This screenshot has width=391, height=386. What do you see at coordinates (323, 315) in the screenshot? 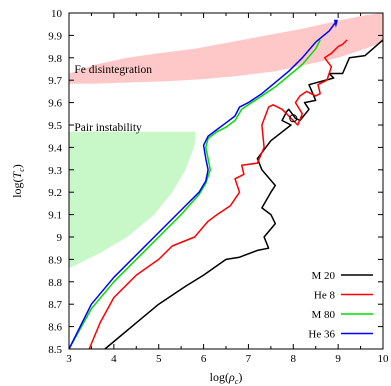
I see `legend-label-m-80: M 80` at bounding box center [323, 315].